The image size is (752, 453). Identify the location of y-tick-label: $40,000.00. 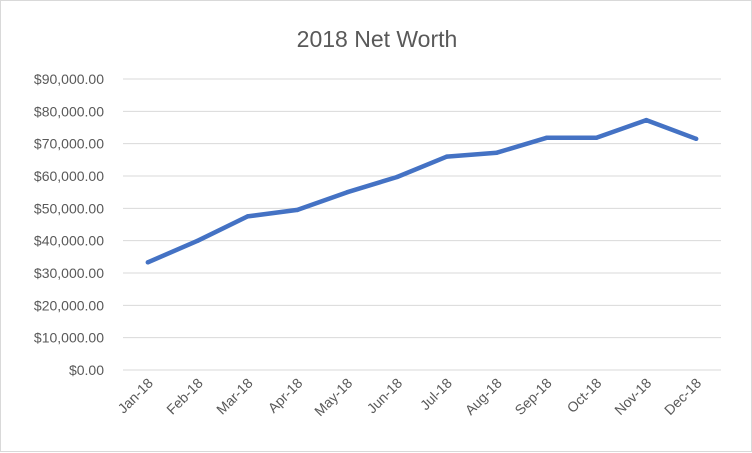
(69, 241).